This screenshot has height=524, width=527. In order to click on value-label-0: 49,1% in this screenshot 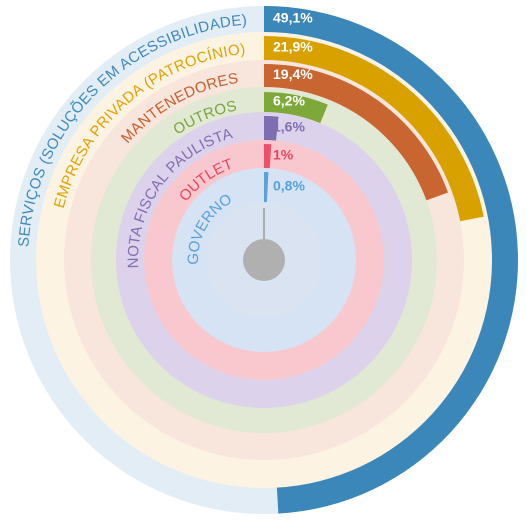, I will do `click(293, 18)`.